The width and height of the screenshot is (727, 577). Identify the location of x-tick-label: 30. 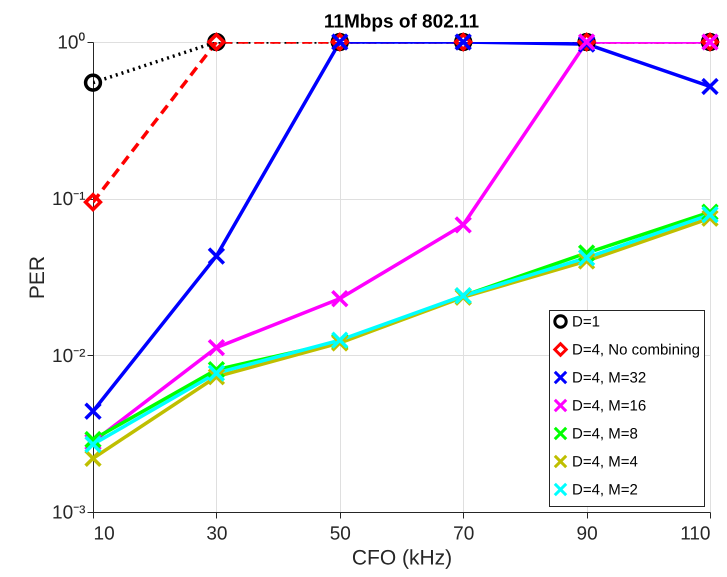
(217, 534).